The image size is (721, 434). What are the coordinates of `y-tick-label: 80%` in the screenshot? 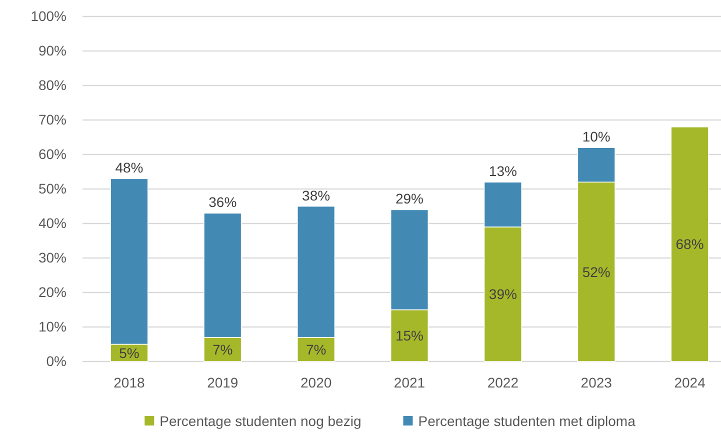 It's located at (52, 84).